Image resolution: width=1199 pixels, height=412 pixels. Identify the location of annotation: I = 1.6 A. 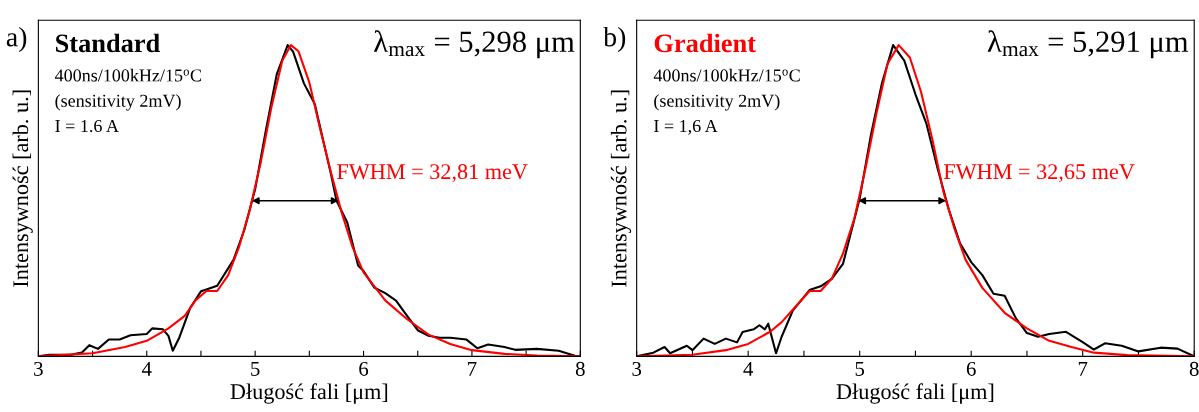
(87, 126).